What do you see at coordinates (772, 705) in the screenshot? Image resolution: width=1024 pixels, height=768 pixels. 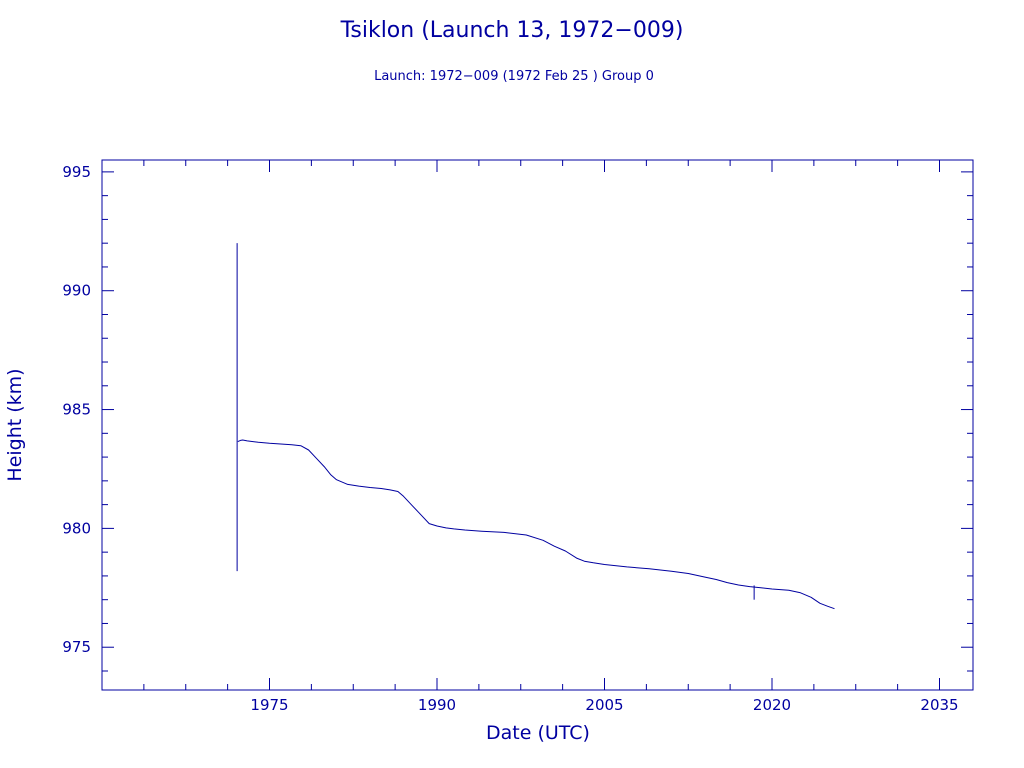 I see `x-tick-label: 2020` at bounding box center [772, 705].